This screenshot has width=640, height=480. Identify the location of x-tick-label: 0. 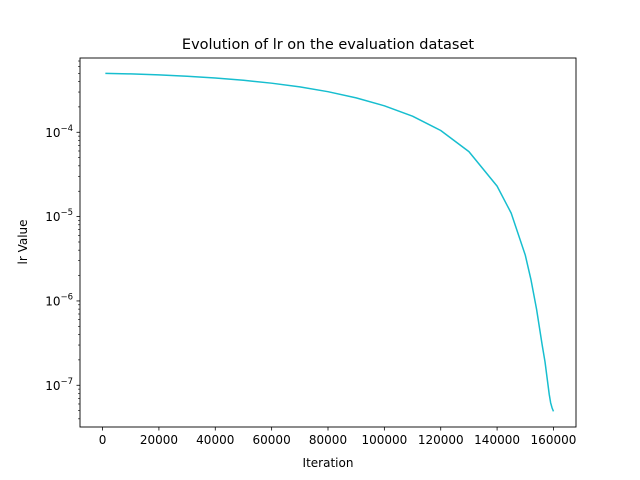
(103, 440).